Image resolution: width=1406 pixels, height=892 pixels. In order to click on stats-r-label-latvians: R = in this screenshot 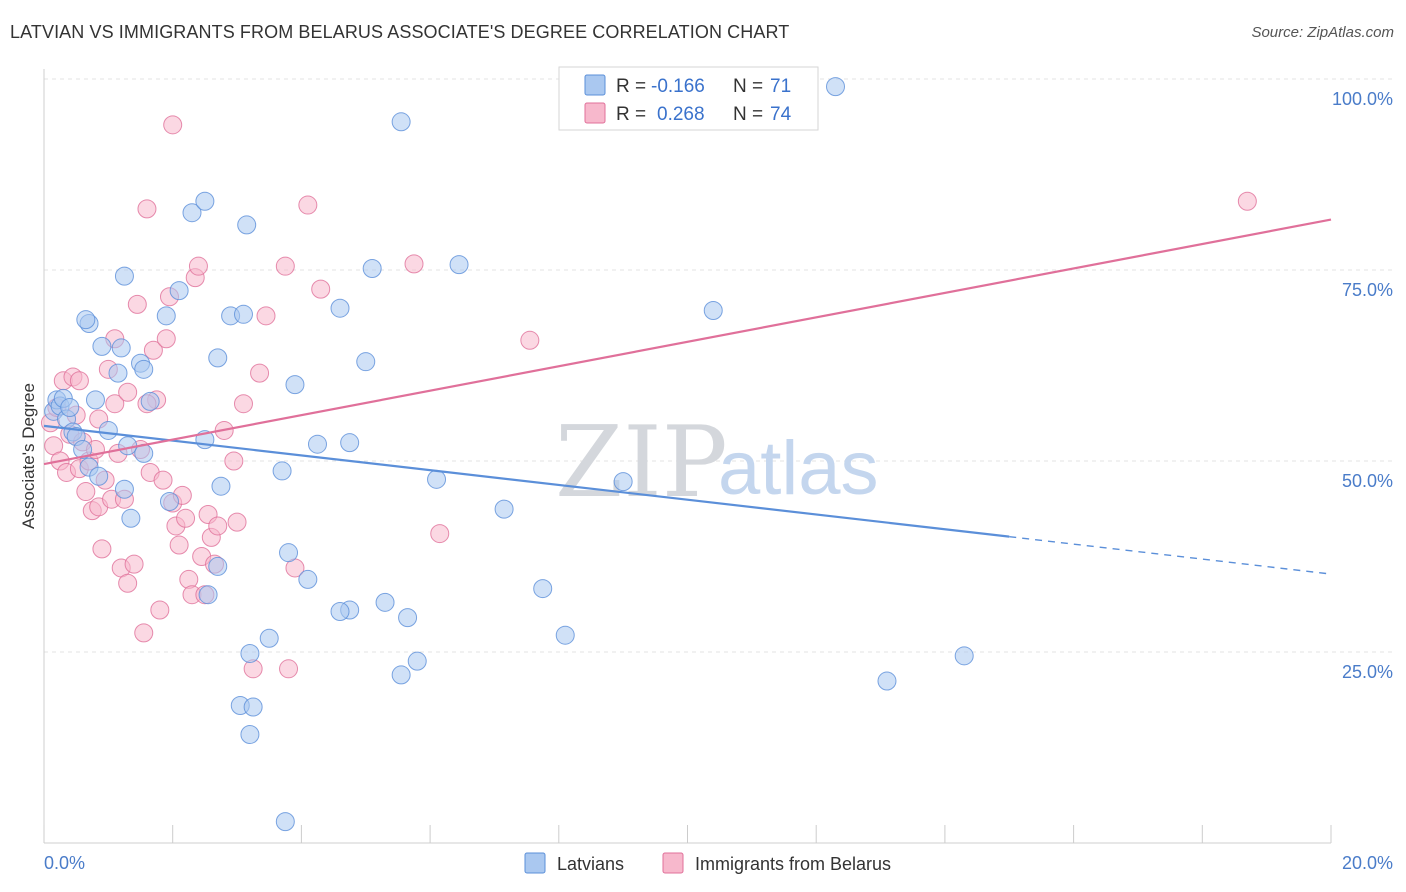, I will do `click(631, 86)`.